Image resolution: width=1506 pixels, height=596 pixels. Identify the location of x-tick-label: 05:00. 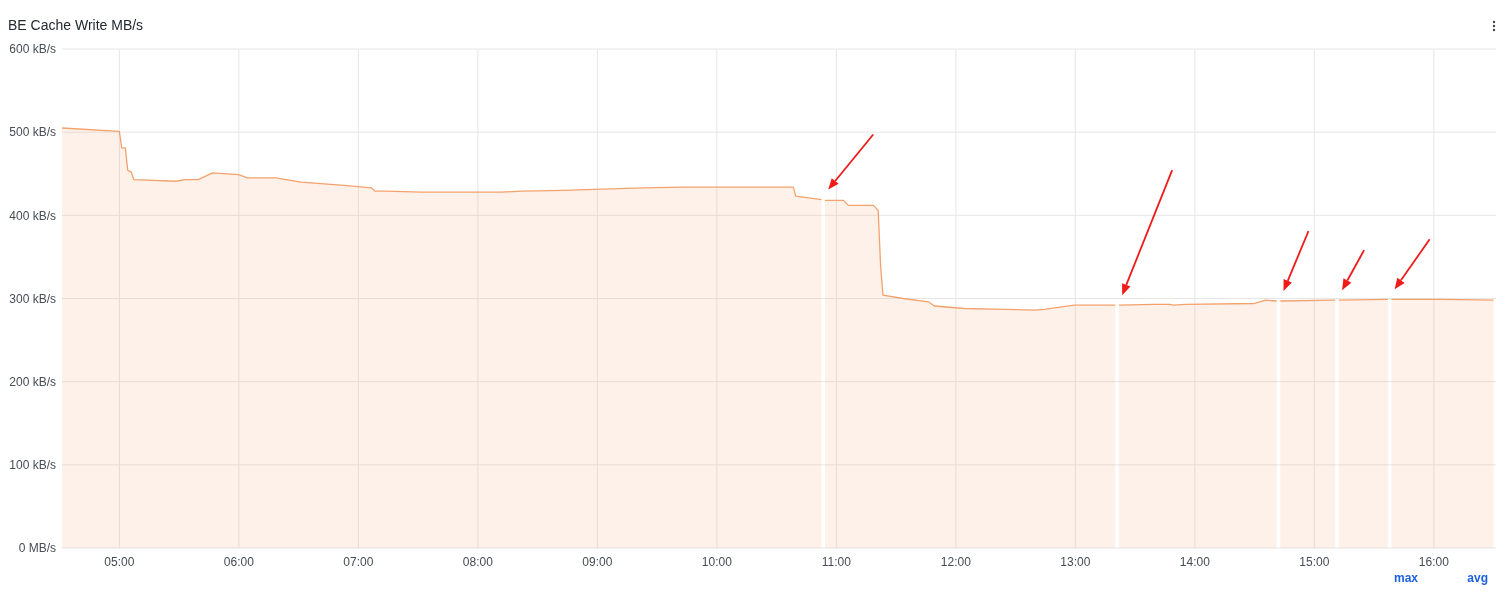
(119, 562).